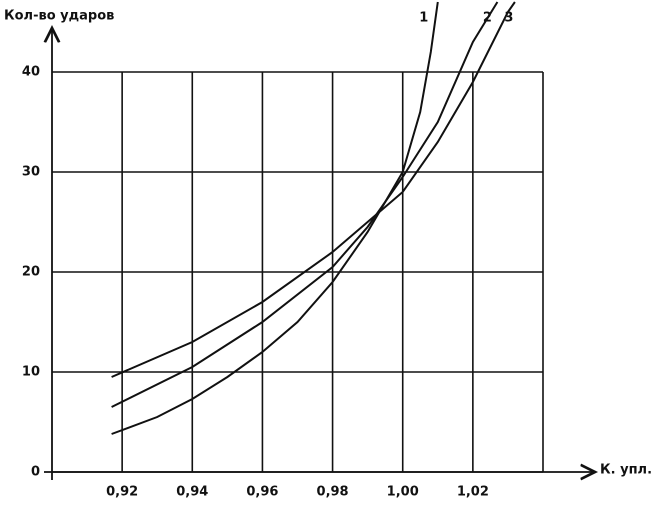 The height and width of the screenshot is (505, 671). Describe the element at coordinates (473, 492) in the screenshot. I see `x-tick-label: 1,02` at that location.